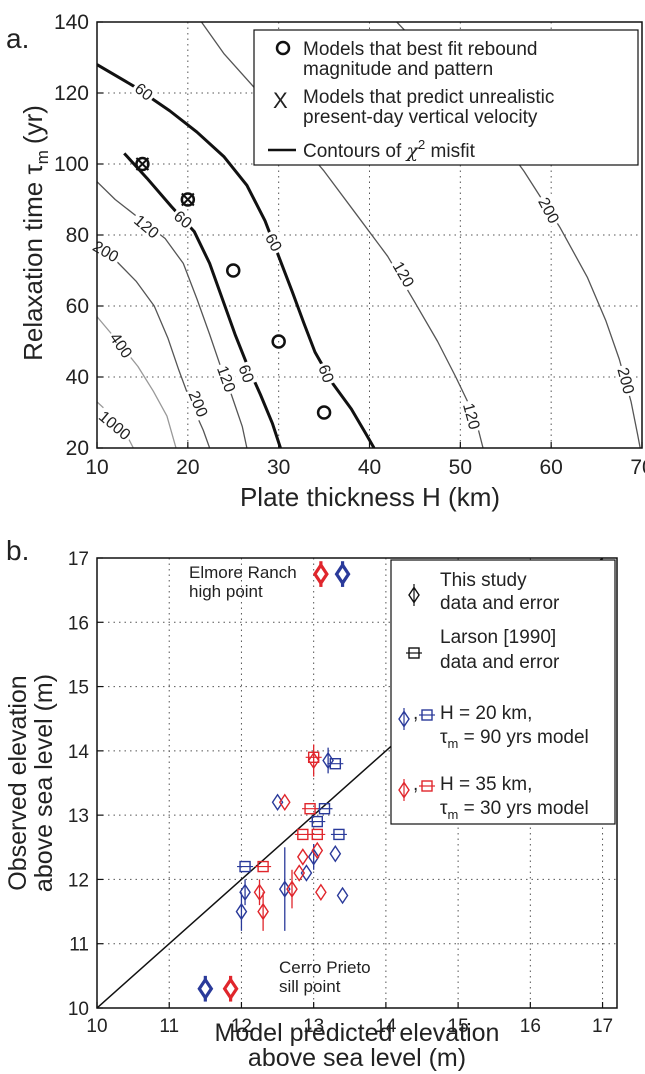  Describe the element at coordinates (78, 816) in the screenshot. I see `tick-label-y: 13` at that location.